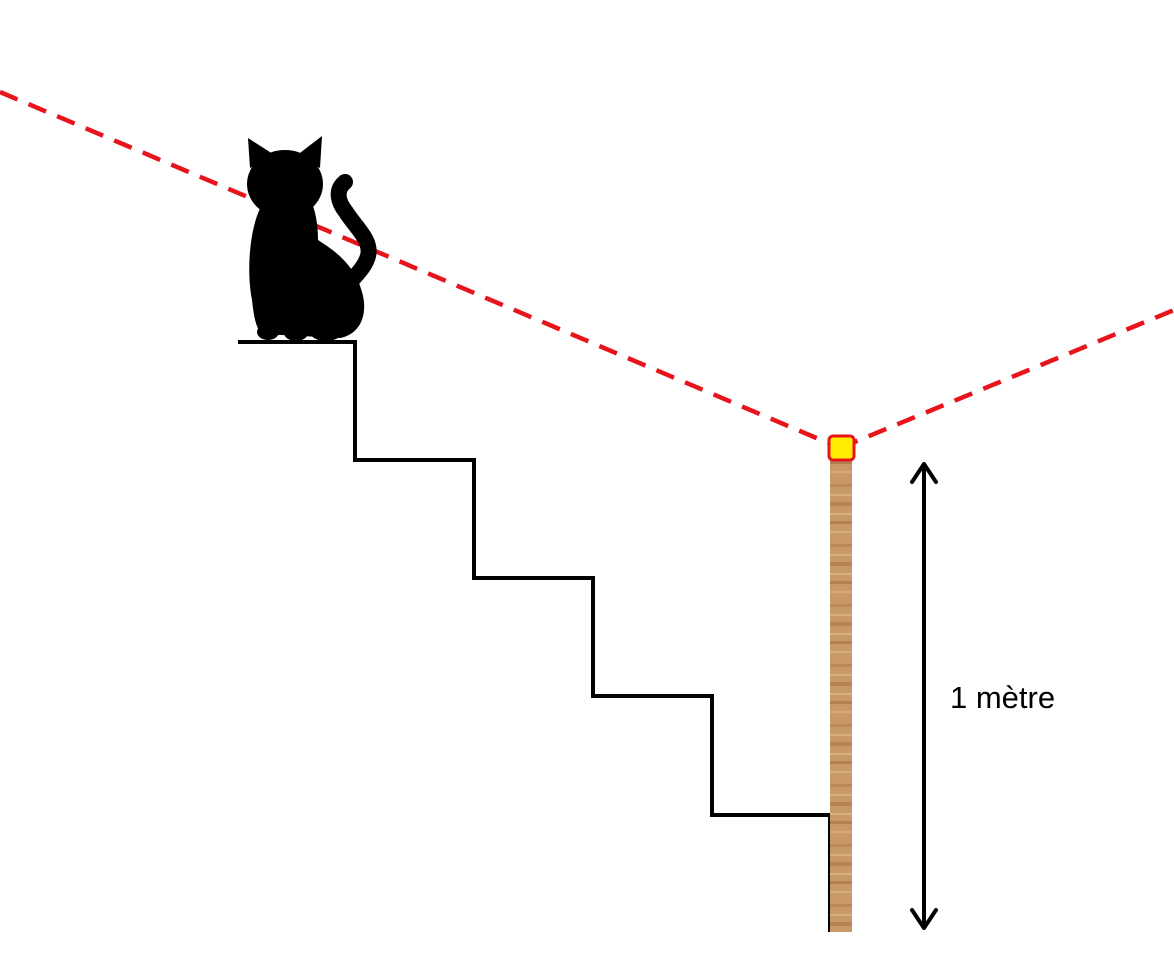  Describe the element at coordinates (1002, 697) in the screenshot. I see `measurement-label: 1 mètre` at that location.